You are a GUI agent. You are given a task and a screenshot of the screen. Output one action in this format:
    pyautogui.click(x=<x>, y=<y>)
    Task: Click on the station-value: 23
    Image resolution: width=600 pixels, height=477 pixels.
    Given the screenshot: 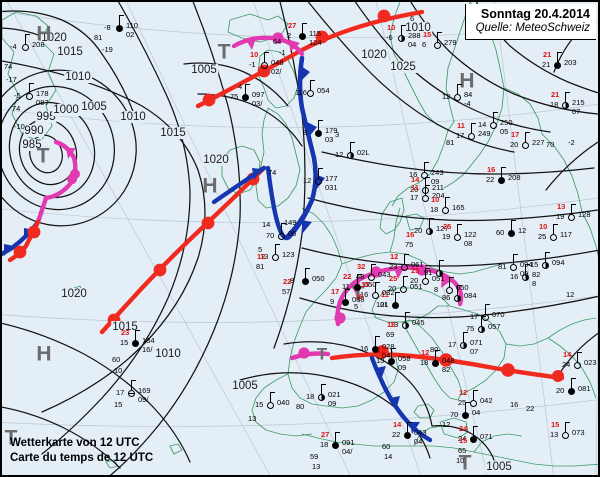 What is the action you would take?
    pyautogui.click(x=393, y=266)
    